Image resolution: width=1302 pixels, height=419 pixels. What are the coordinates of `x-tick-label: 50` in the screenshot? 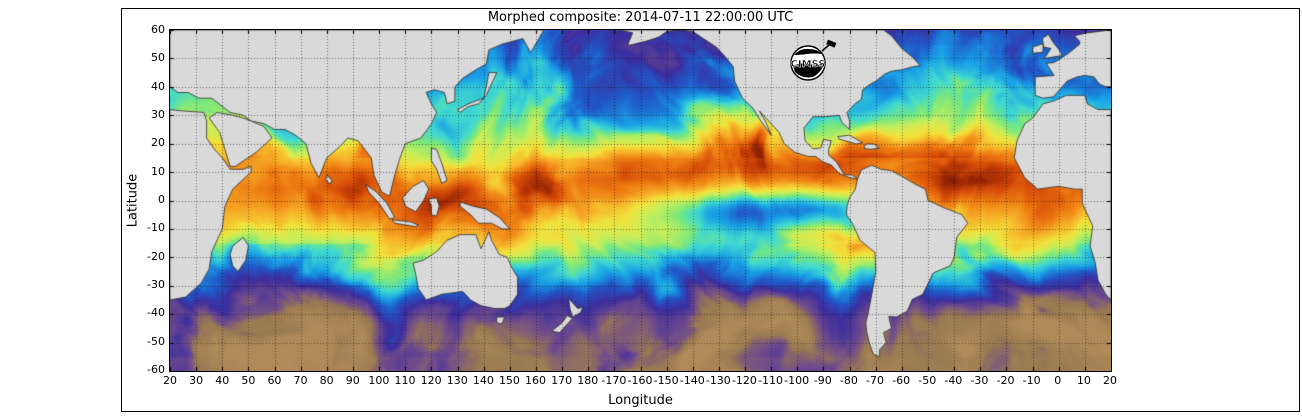 It's located at (248, 380).